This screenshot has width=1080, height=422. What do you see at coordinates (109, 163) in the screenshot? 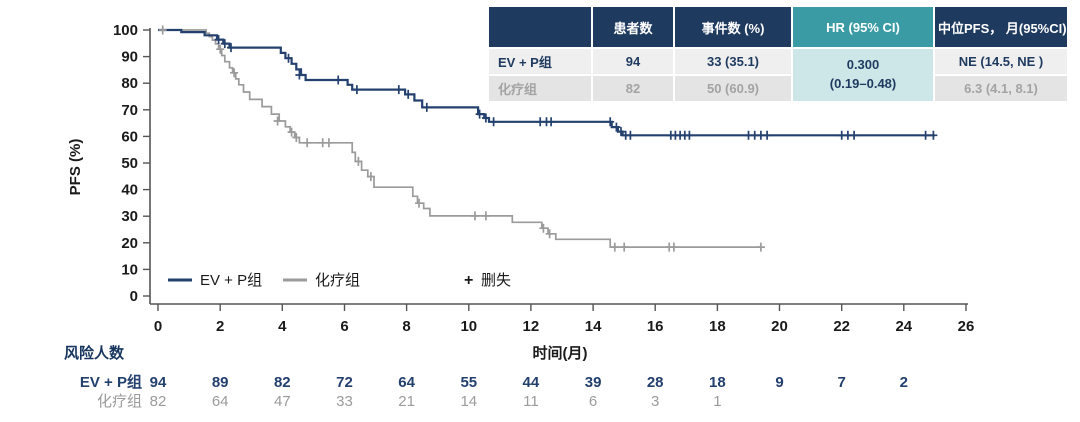
I see `y-axis: 0 10 20 30 40 50 60 70 80 90 100 PFS (%)` at bounding box center [109, 163].